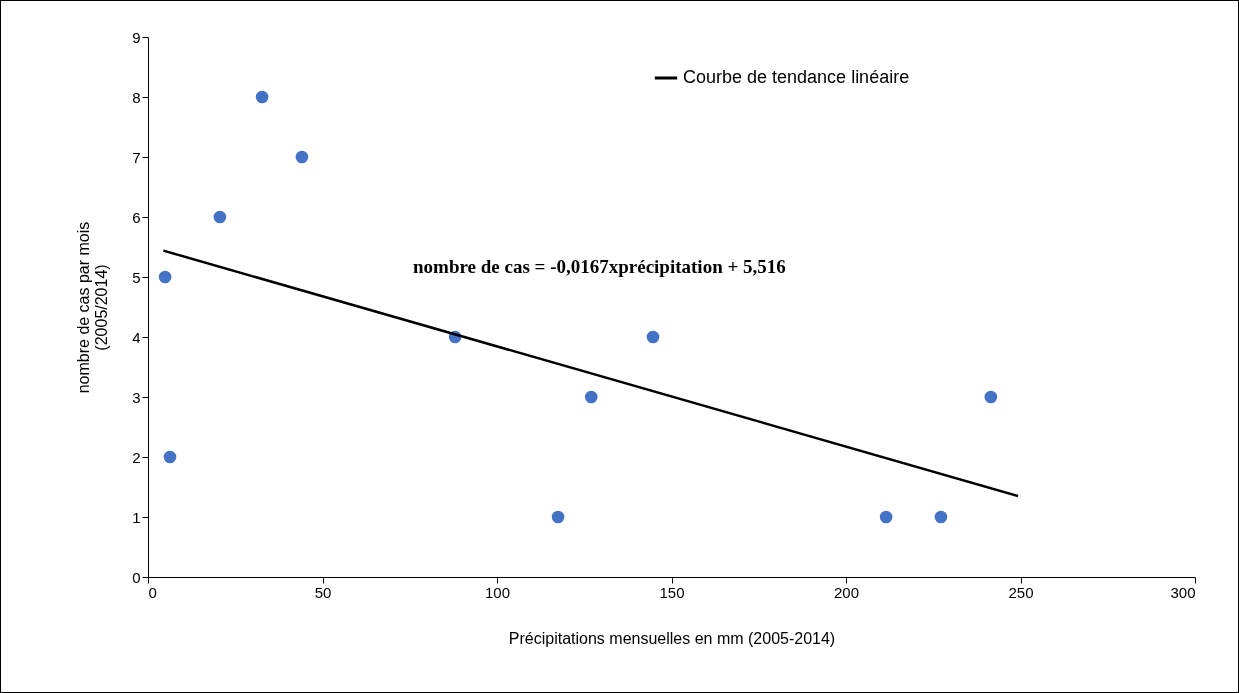 Image resolution: width=1239 pixels, height=693 pixels. What do you see at coordinates (599, 266) in the screenshot?
I see `annotation: nombre de cas = -0,0167xprécipitation + 5,516` at bounding box center [599, 266].